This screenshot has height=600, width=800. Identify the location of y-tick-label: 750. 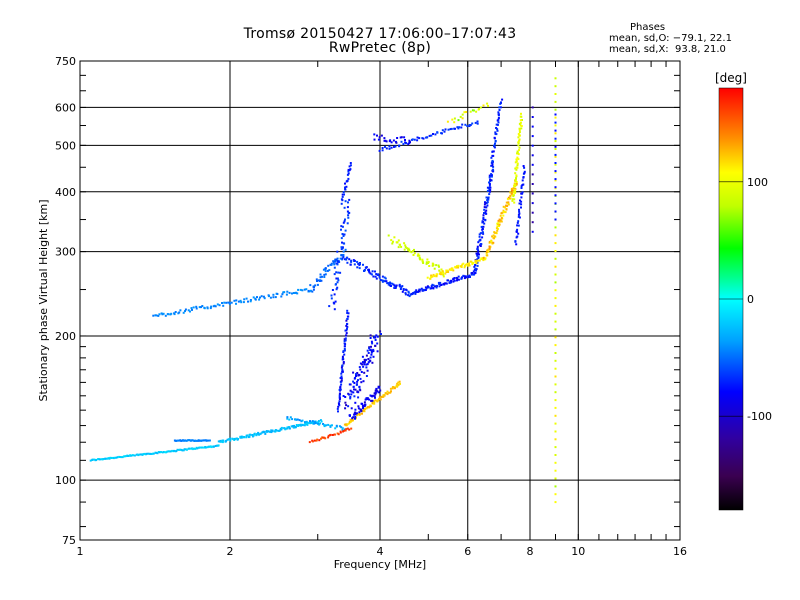
(65, 61).